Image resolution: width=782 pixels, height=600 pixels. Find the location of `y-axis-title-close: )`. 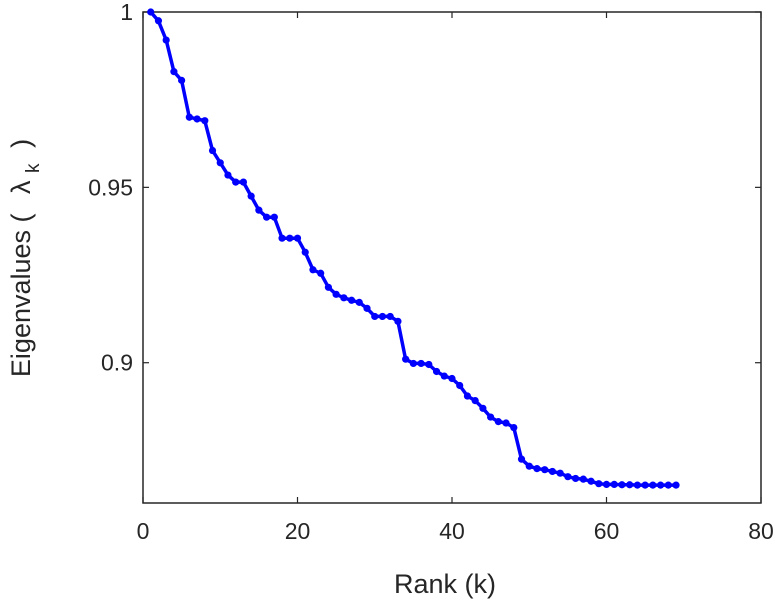

y-axis-title-close: ) is located at coordinates (21, 143).